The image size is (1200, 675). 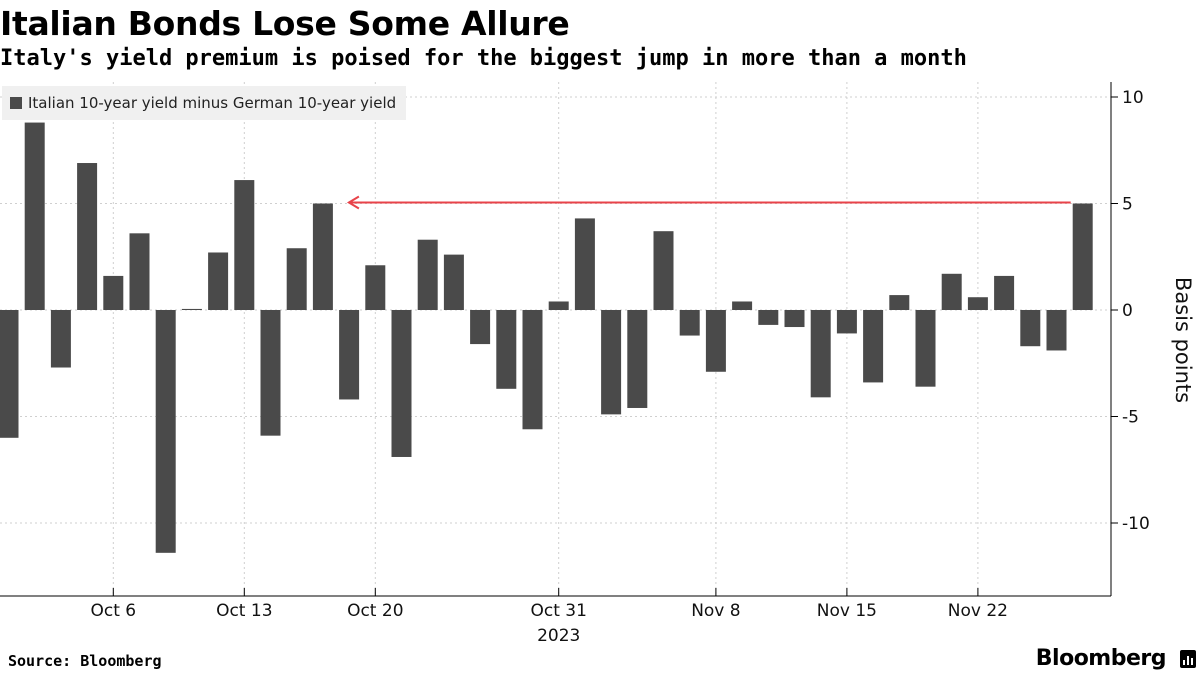 What do you see at coordinates (1133, 98) in the screenshot?
I see `y-tick-label: 10` at bounding box center [1133, 98].